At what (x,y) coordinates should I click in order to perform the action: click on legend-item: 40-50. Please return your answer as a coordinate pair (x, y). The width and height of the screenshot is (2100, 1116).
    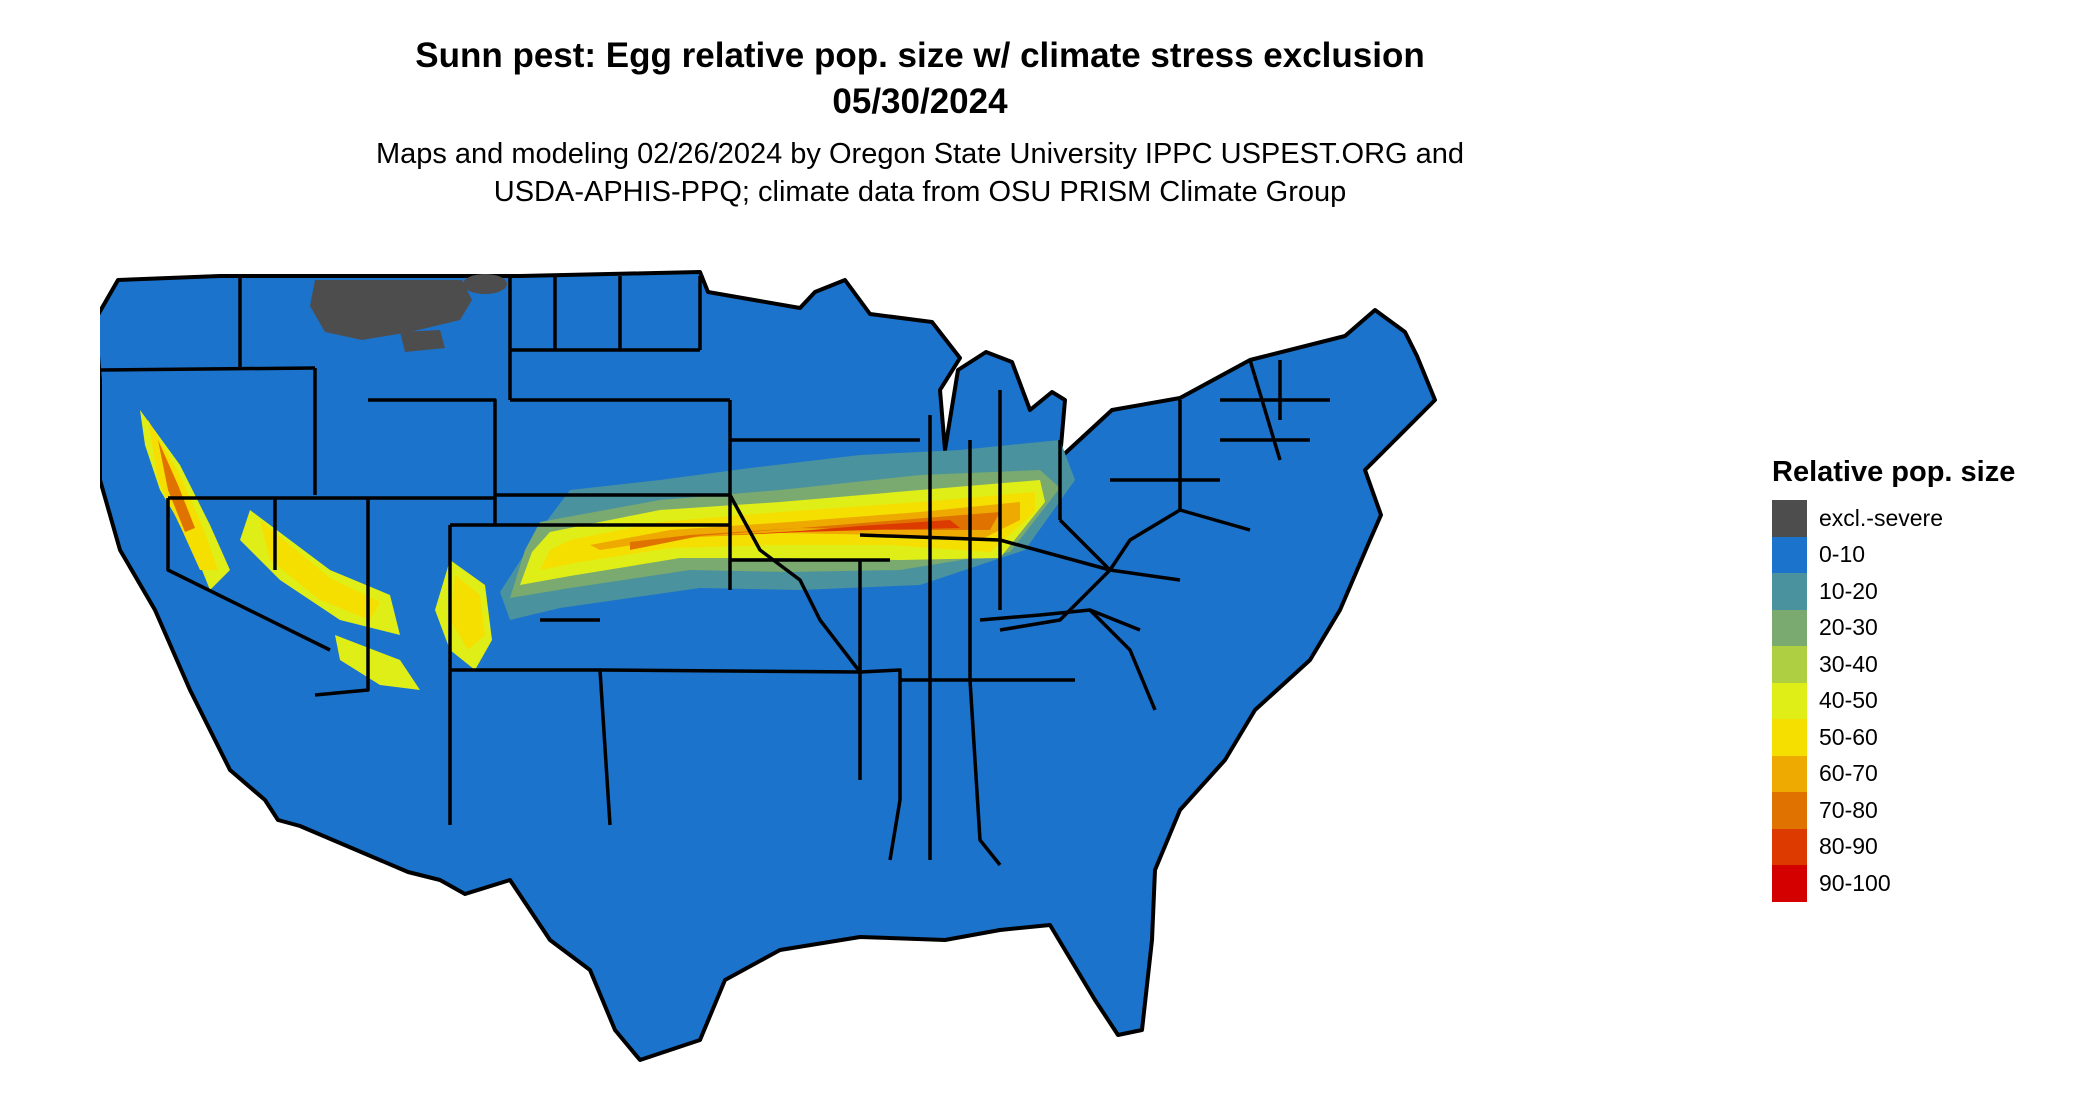
    Looking at the image, I should click on (1922, 700).